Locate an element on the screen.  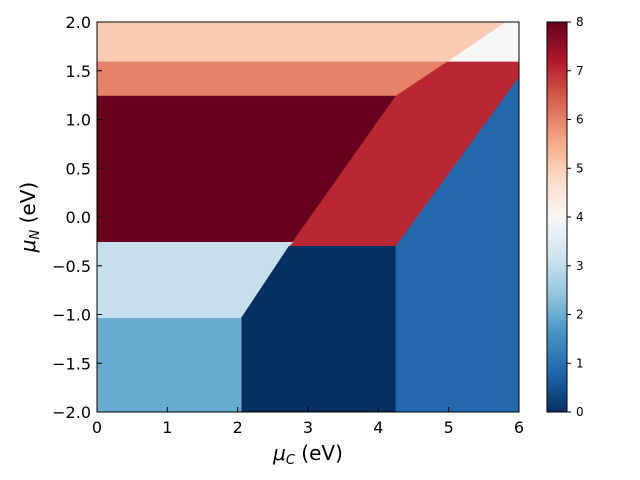
y-tick-label: 0.5 is located at coordinates (78, 168).